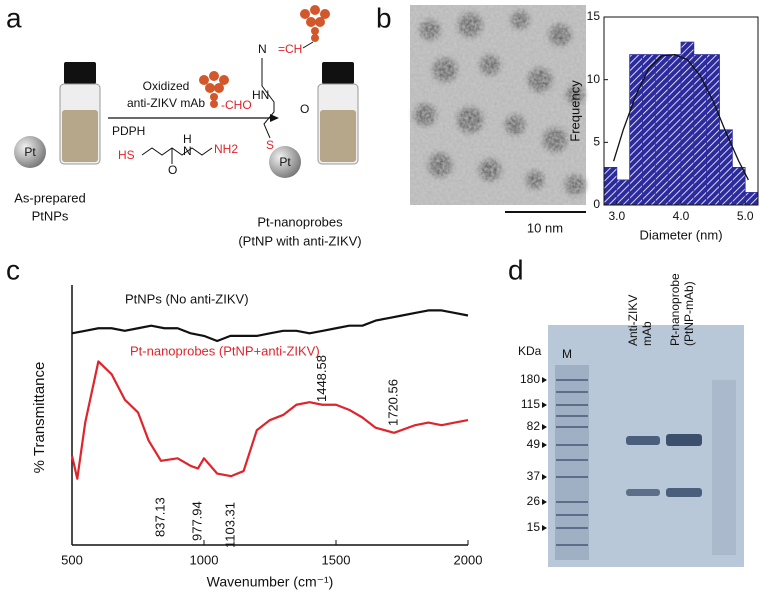  I want to click on x-axis-label: Wavenumber (cm⁻¹), so click(270, 582).